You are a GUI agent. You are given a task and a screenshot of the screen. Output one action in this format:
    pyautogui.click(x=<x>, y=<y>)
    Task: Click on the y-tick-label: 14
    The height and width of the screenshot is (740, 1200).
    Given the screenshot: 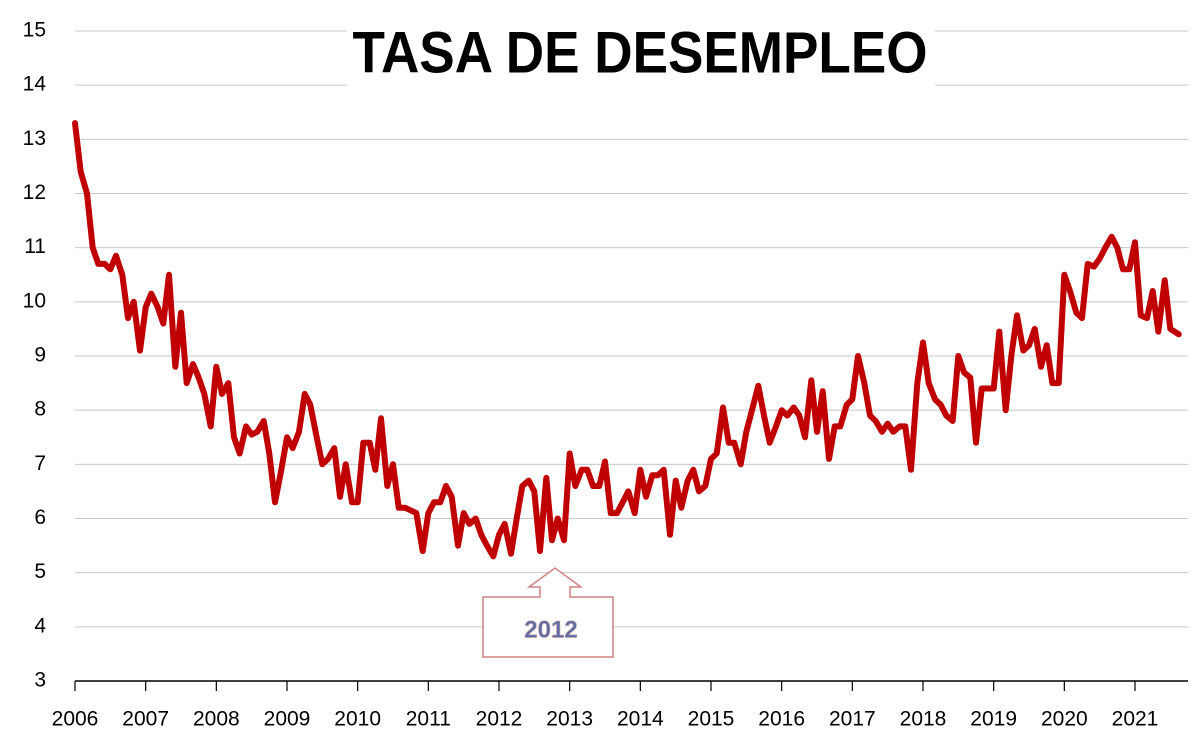 What is the action you would take?
    pyautogui.click(x=35, y=84)
    